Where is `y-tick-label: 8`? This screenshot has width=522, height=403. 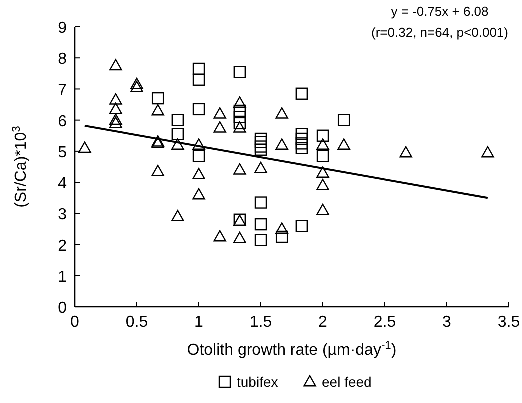 y-tick-label: 8 is located at coordinates (63, 59).